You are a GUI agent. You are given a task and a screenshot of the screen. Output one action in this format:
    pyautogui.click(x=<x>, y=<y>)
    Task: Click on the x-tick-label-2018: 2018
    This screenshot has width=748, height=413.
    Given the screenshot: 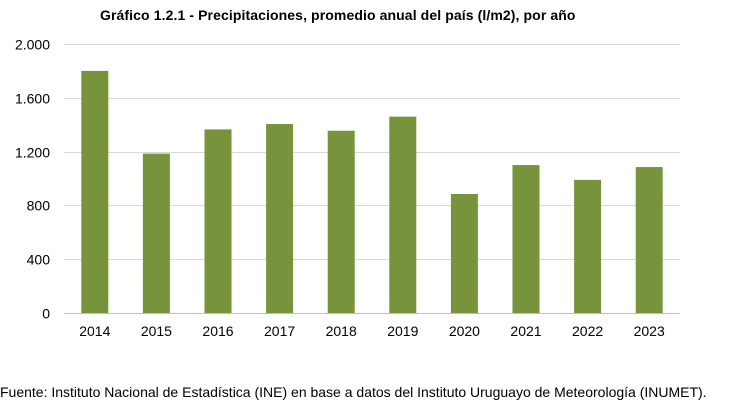 What is the action you would take?
    pyautogui.click(x=341, y=331)
    